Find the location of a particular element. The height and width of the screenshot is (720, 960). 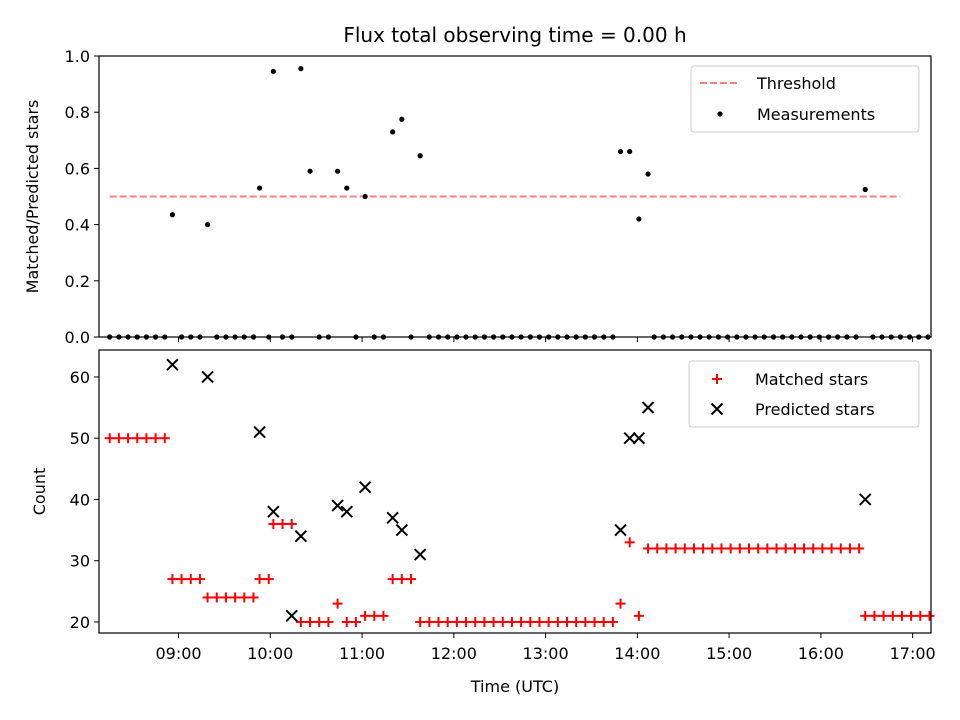

bottom-panel-y-axis: 20 30 40 50 60 is located at coordinates (84, 500).